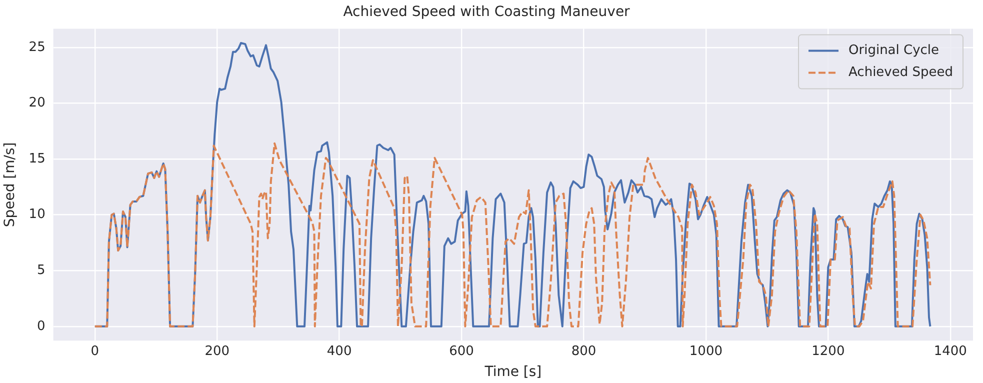 The height and width of the screenshot is (383, 983). Describe the element at coordinates (37, 103) in the screenshot. I see `y-tick-label: 20` at that location.